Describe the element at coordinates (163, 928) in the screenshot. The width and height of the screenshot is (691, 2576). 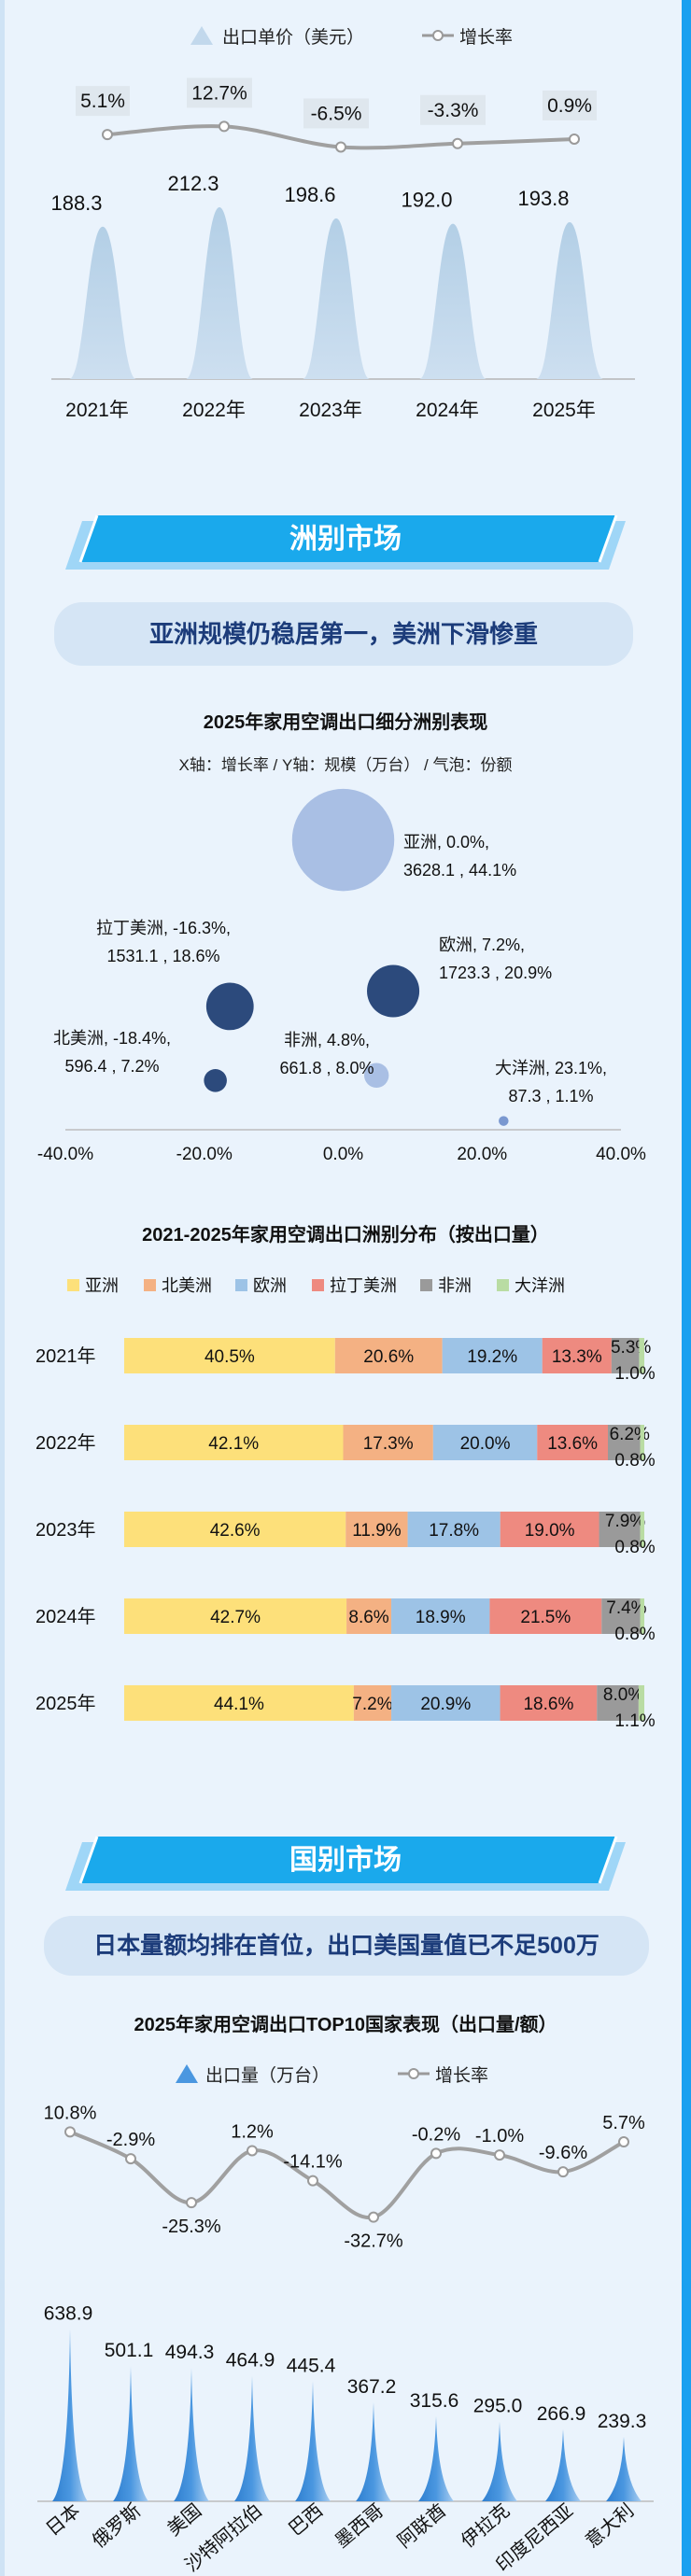
I see `bubble-label: 拉丁美洲, -16.3%,` at that location.